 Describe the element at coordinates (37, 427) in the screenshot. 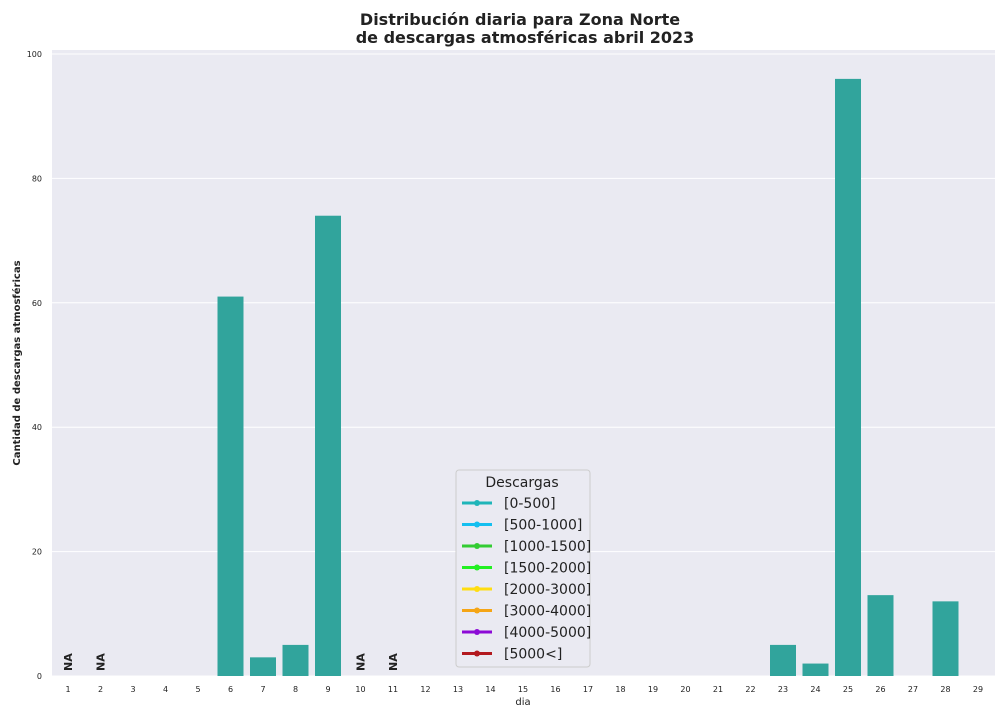

I see `y-tick-label: 40` at that location.